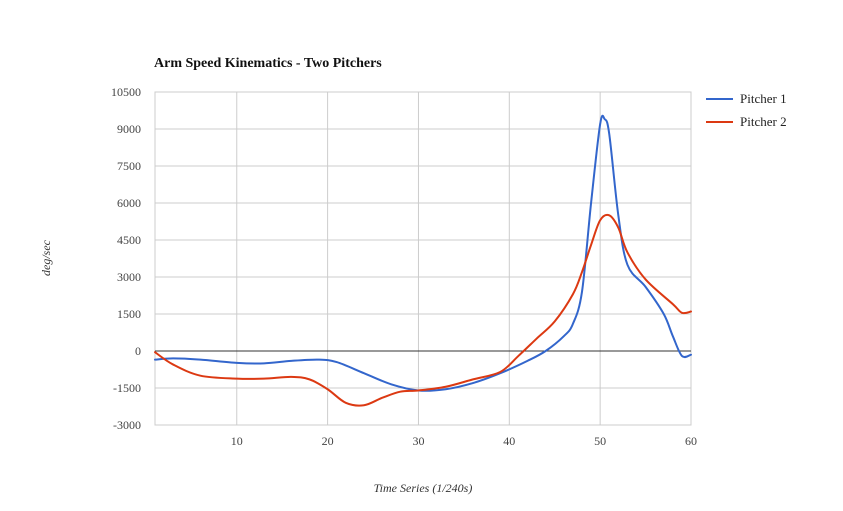 The width and height of the screenshot is (843, 511). What do you see at coordinates (126, 258) in the screenshot?
I see `y-axis-ticks: -3000 -1500 0 1500 3000 4500 6000 7500 9000 10500` at bounding box center [126, 258].